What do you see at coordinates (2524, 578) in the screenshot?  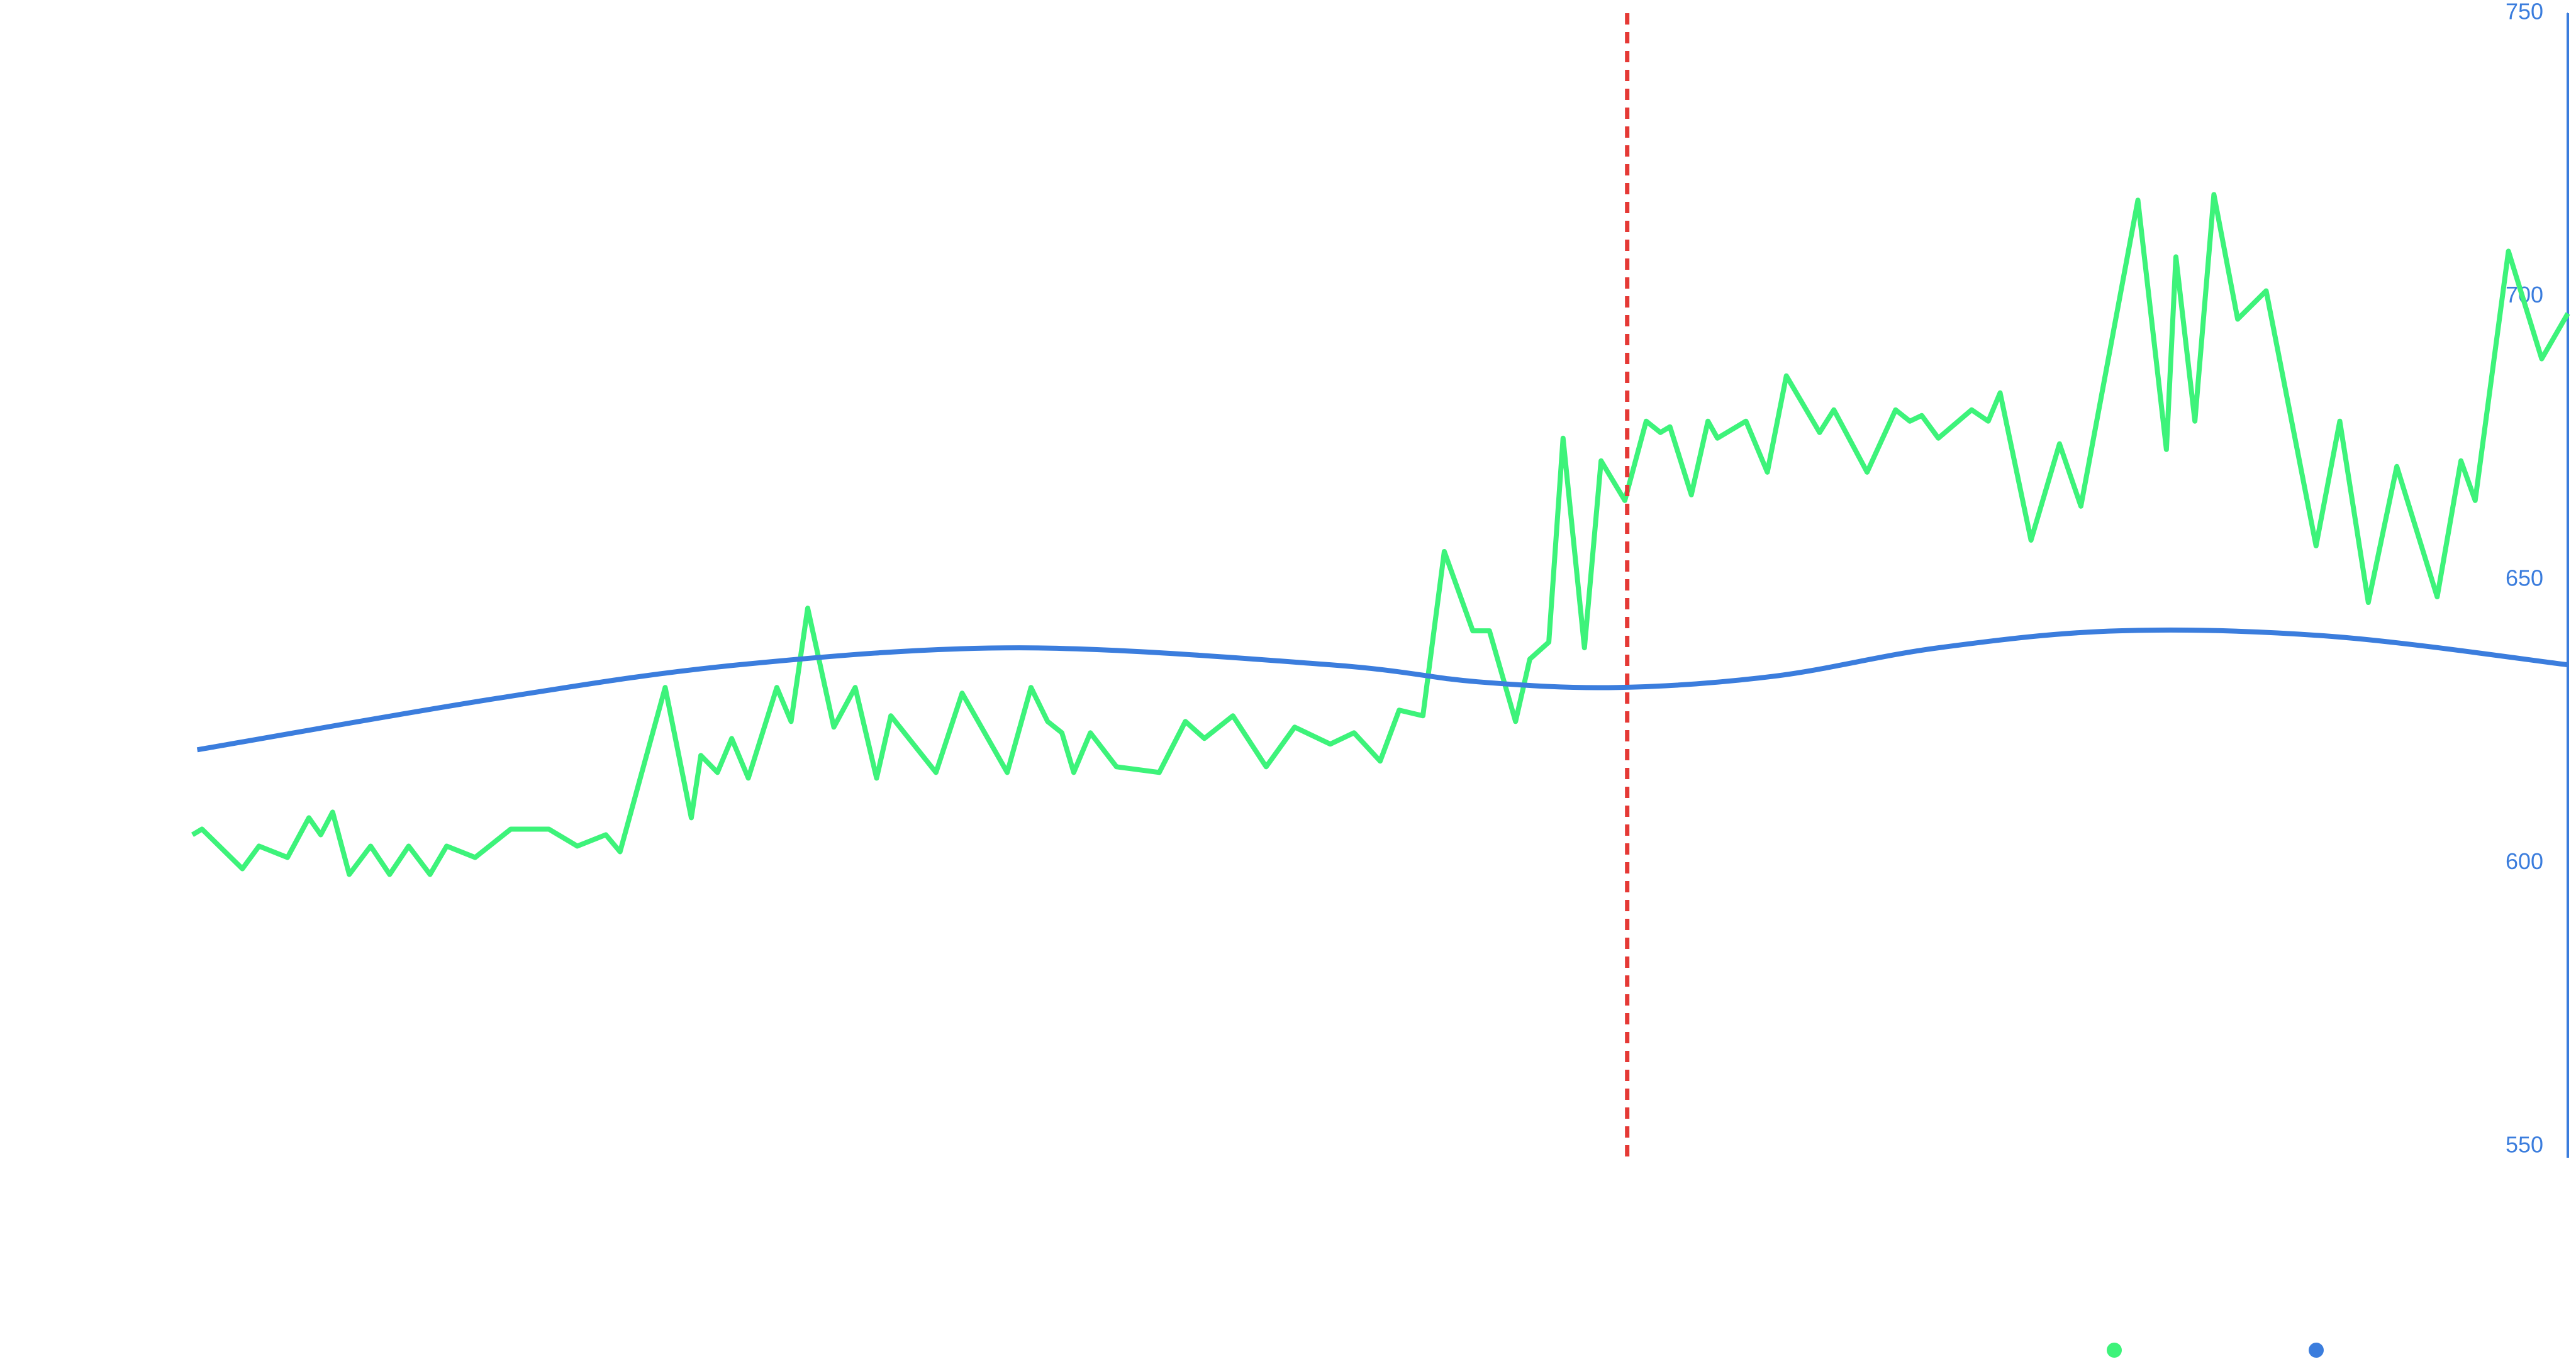 I see `y-tick-label: 650` at bounding box center [2524, 578].